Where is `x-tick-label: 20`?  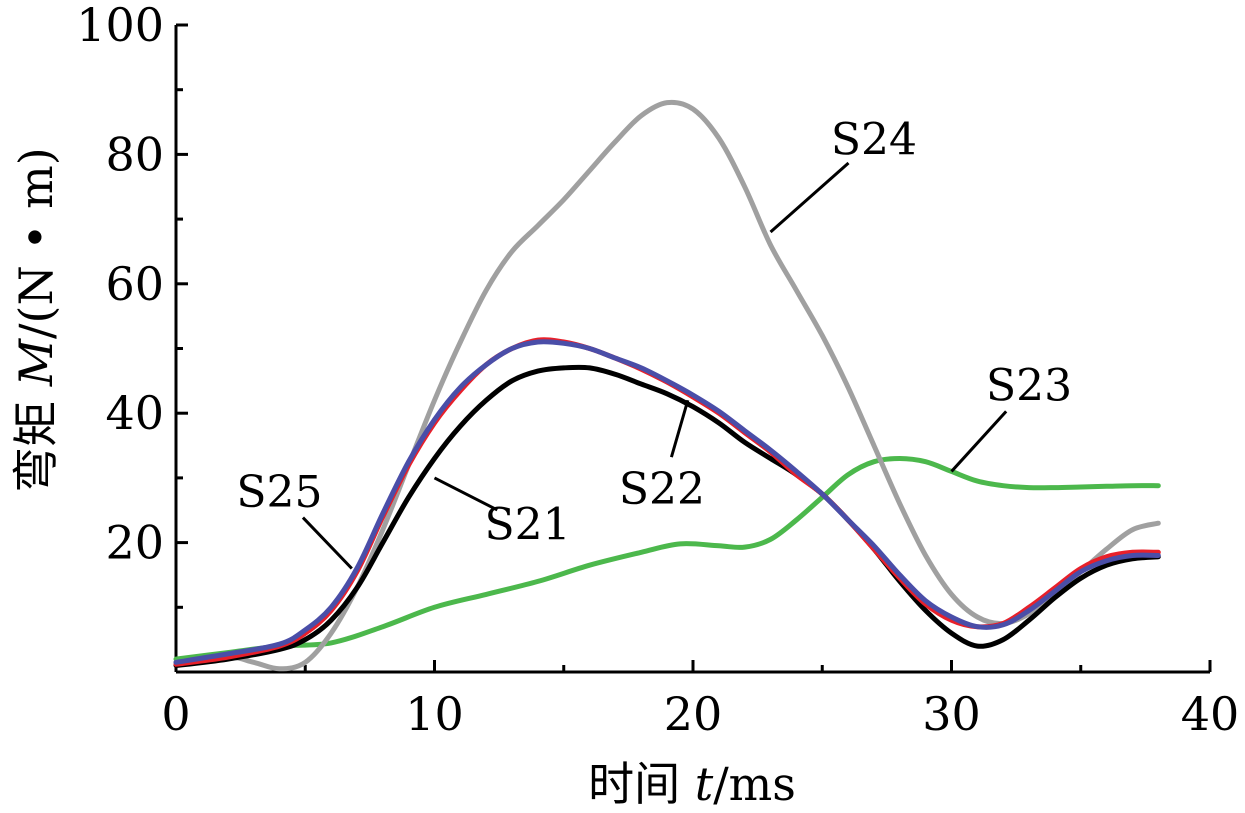 x-tick-label: 20 is located at coordinates (693, 714).